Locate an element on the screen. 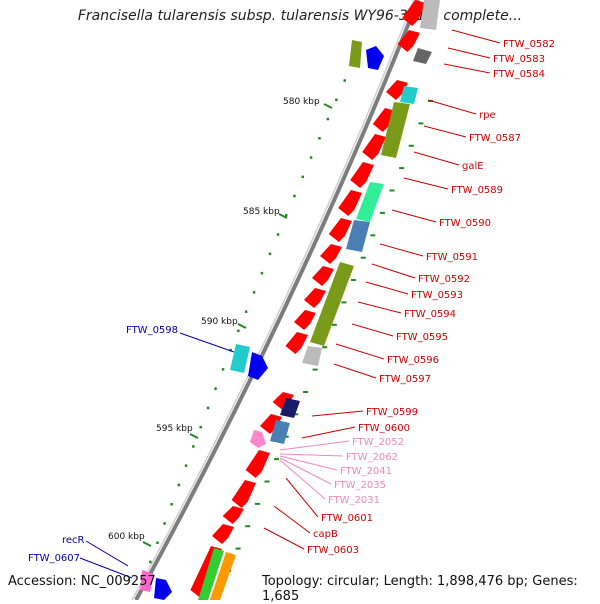  gene-label: FTW_0597 is located at coordinates (405, 379).